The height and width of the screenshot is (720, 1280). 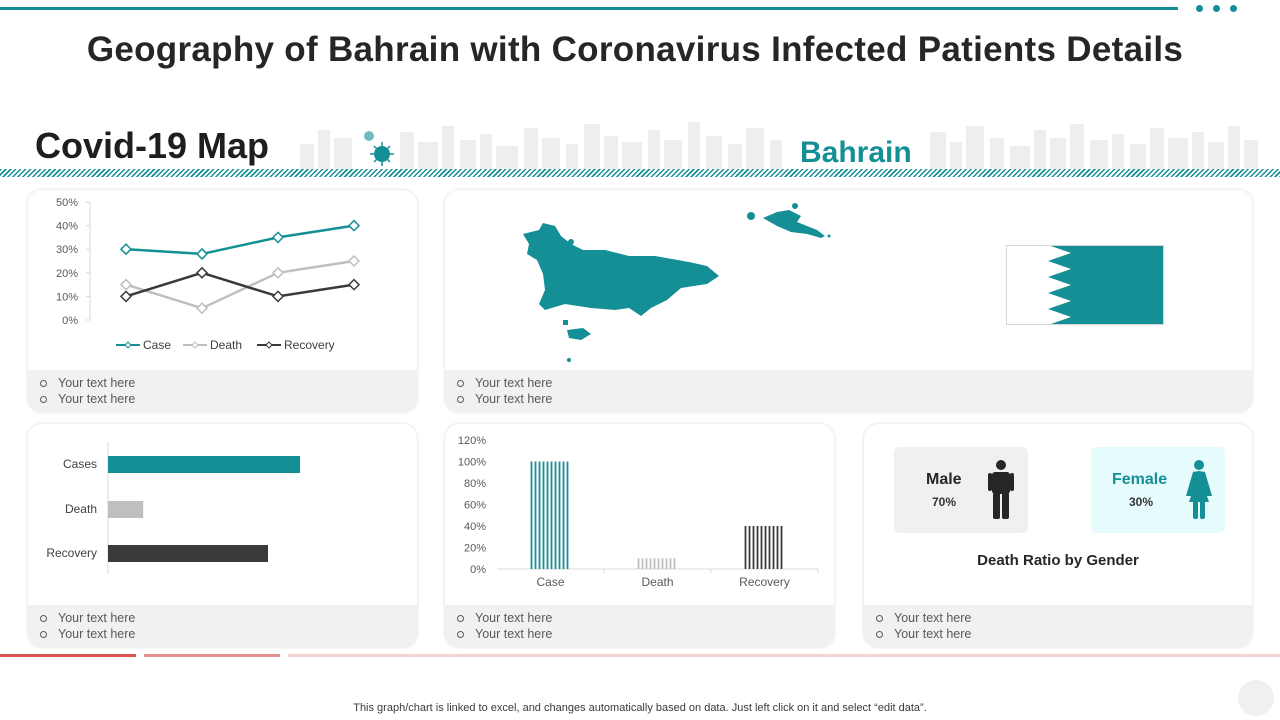 What do you see at coordinates (639, 514) in the screenshot?
I see `vbar-chart: 0% 20% 40% 60% 80% 100% 120% Case Death Recovery` at bounding box center [639, 514].